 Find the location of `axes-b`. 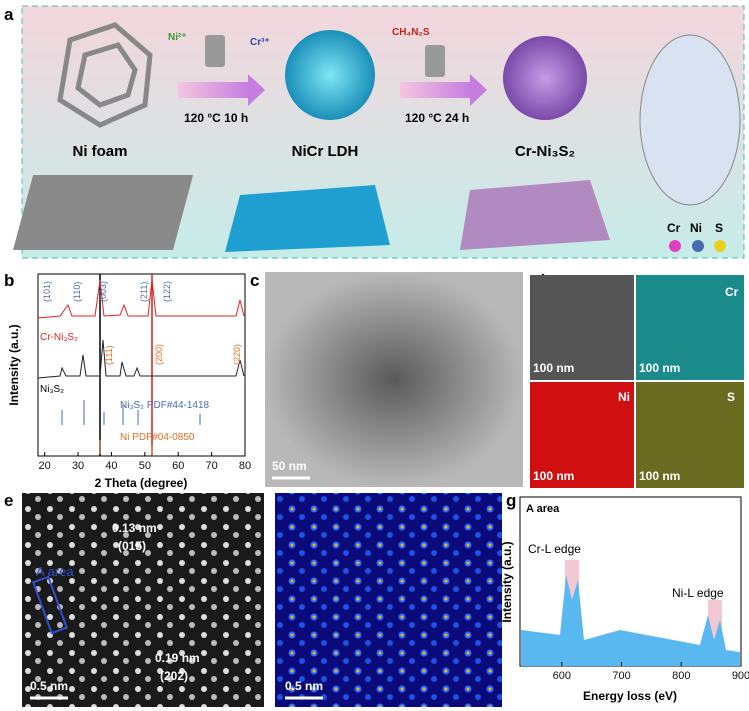

axes-b is located at coordinates (141, 365).